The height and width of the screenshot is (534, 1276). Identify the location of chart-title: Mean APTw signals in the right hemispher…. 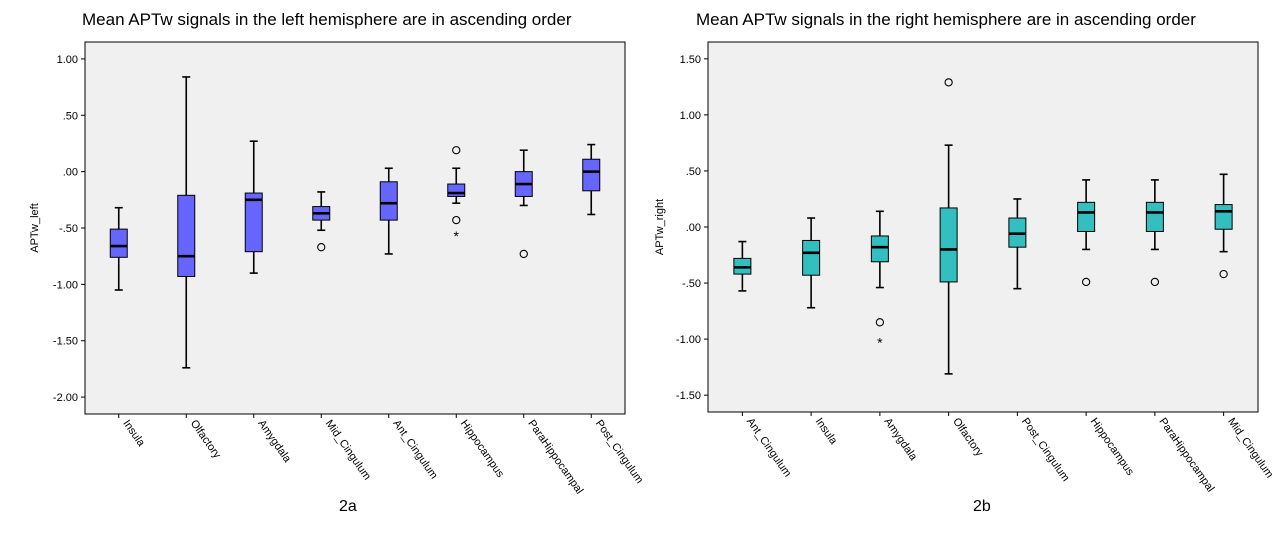
(946, 19).